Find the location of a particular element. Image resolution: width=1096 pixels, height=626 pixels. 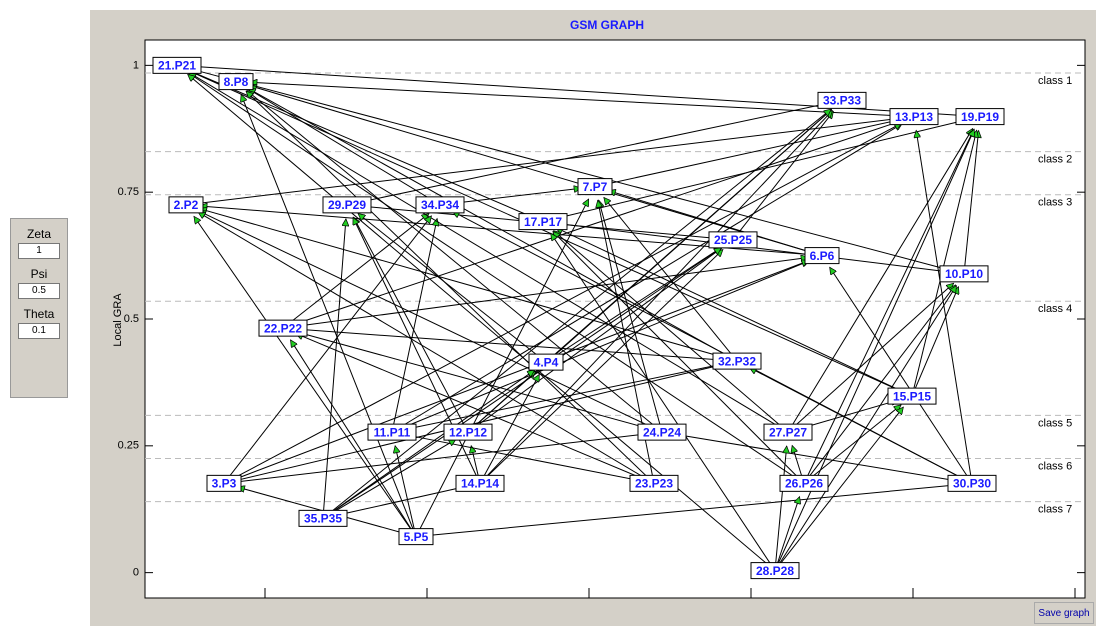

node-label: 15.P15 is located at coordinates (912, 396).